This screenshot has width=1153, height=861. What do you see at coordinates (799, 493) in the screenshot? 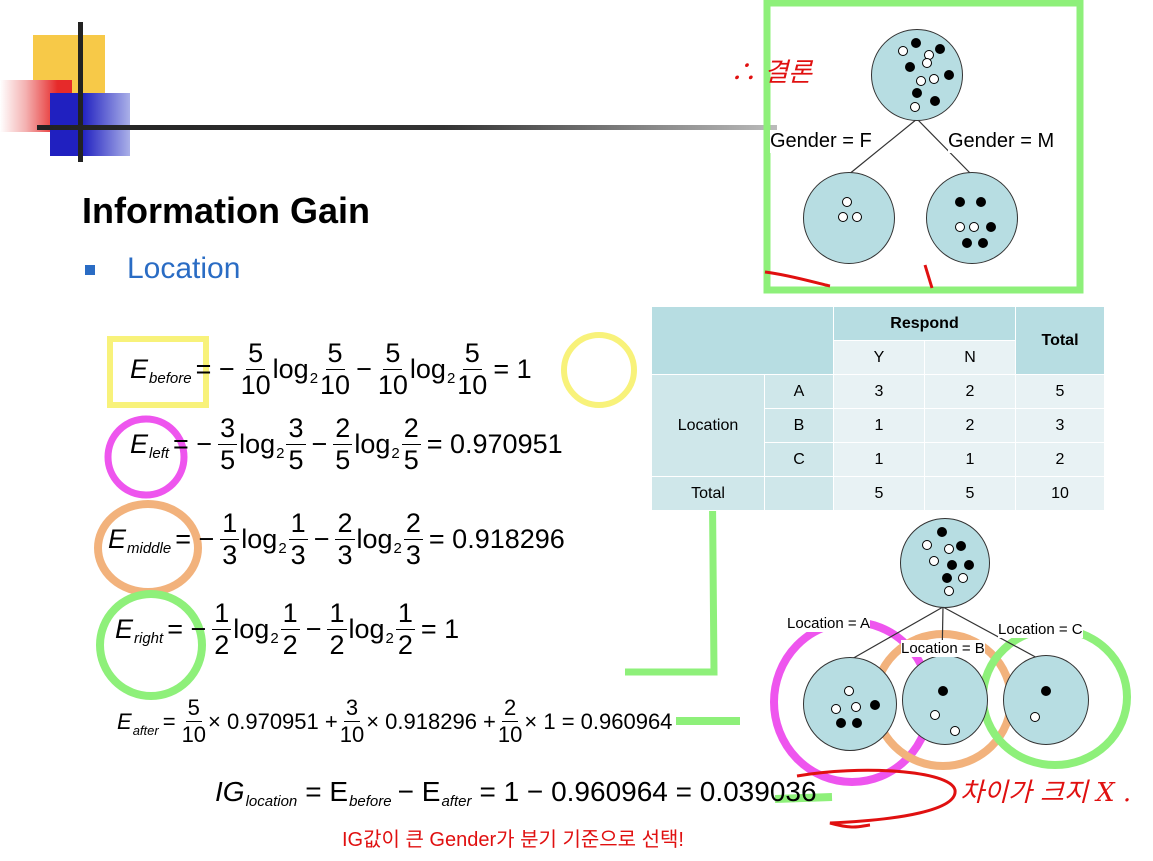
I see `table-cell` at bounding box center [799, 493].